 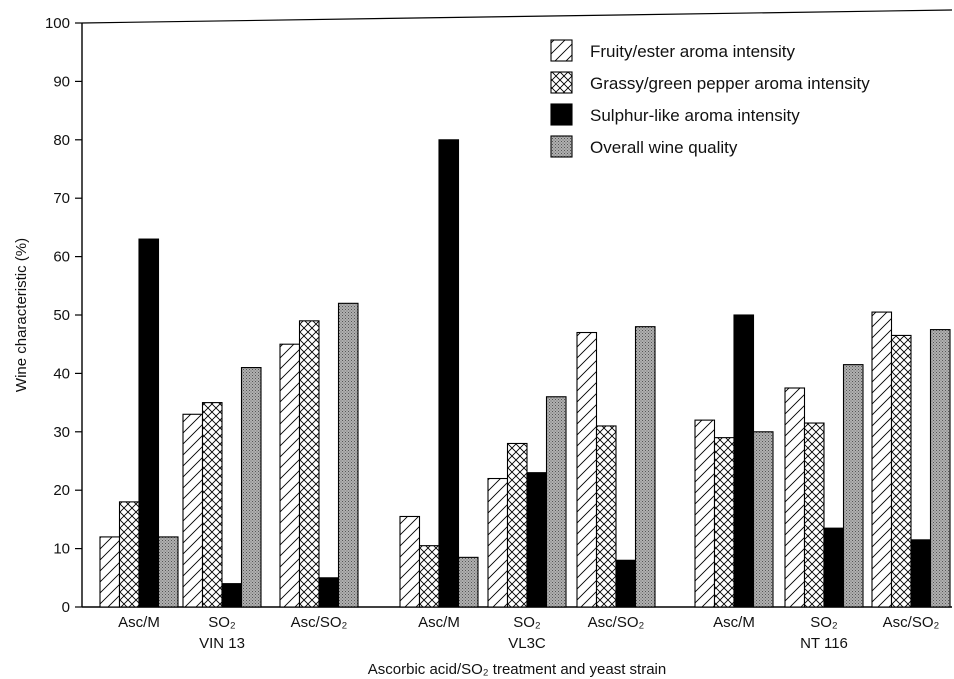 What do you see at coordinates (61, 373) in the screenshot?
I see `y-tick-label: 40` at bounding box center [61, 373].